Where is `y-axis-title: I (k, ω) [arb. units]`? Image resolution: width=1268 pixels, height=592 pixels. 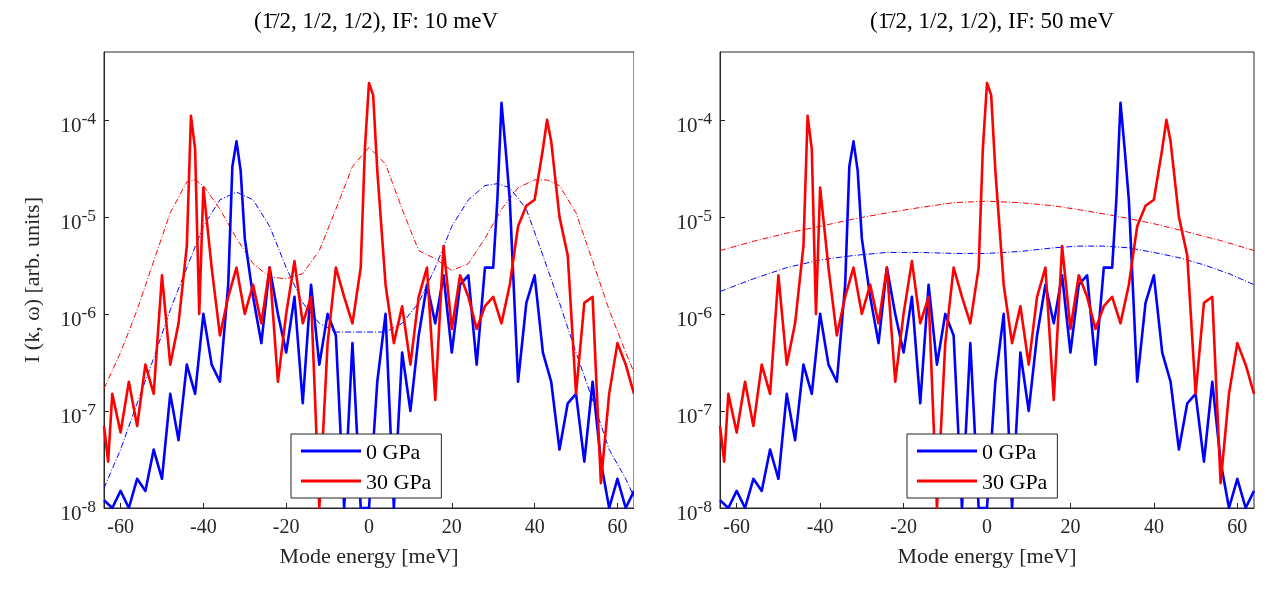
y-axis-title: I (k, ω) [arb. units] is located at coordinates (31, 280).